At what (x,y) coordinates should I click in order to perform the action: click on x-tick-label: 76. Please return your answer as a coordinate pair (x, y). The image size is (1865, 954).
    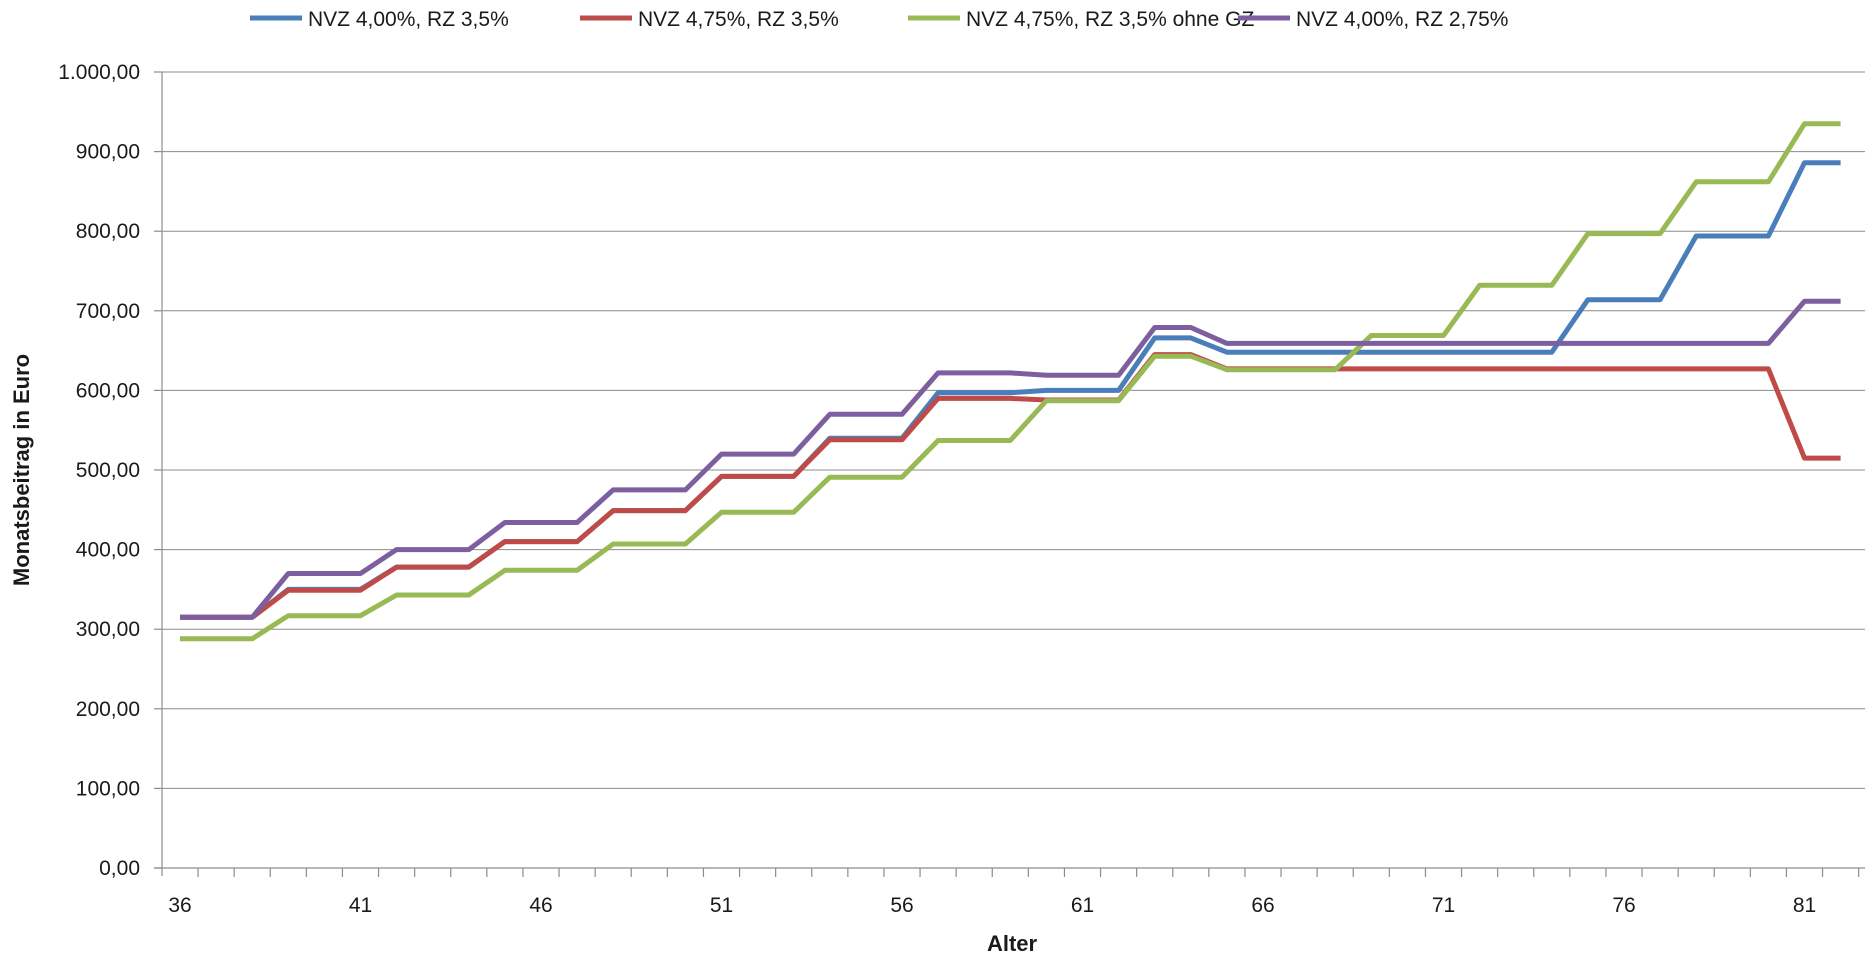
    Looking at the image, I should click on (1623, 905).